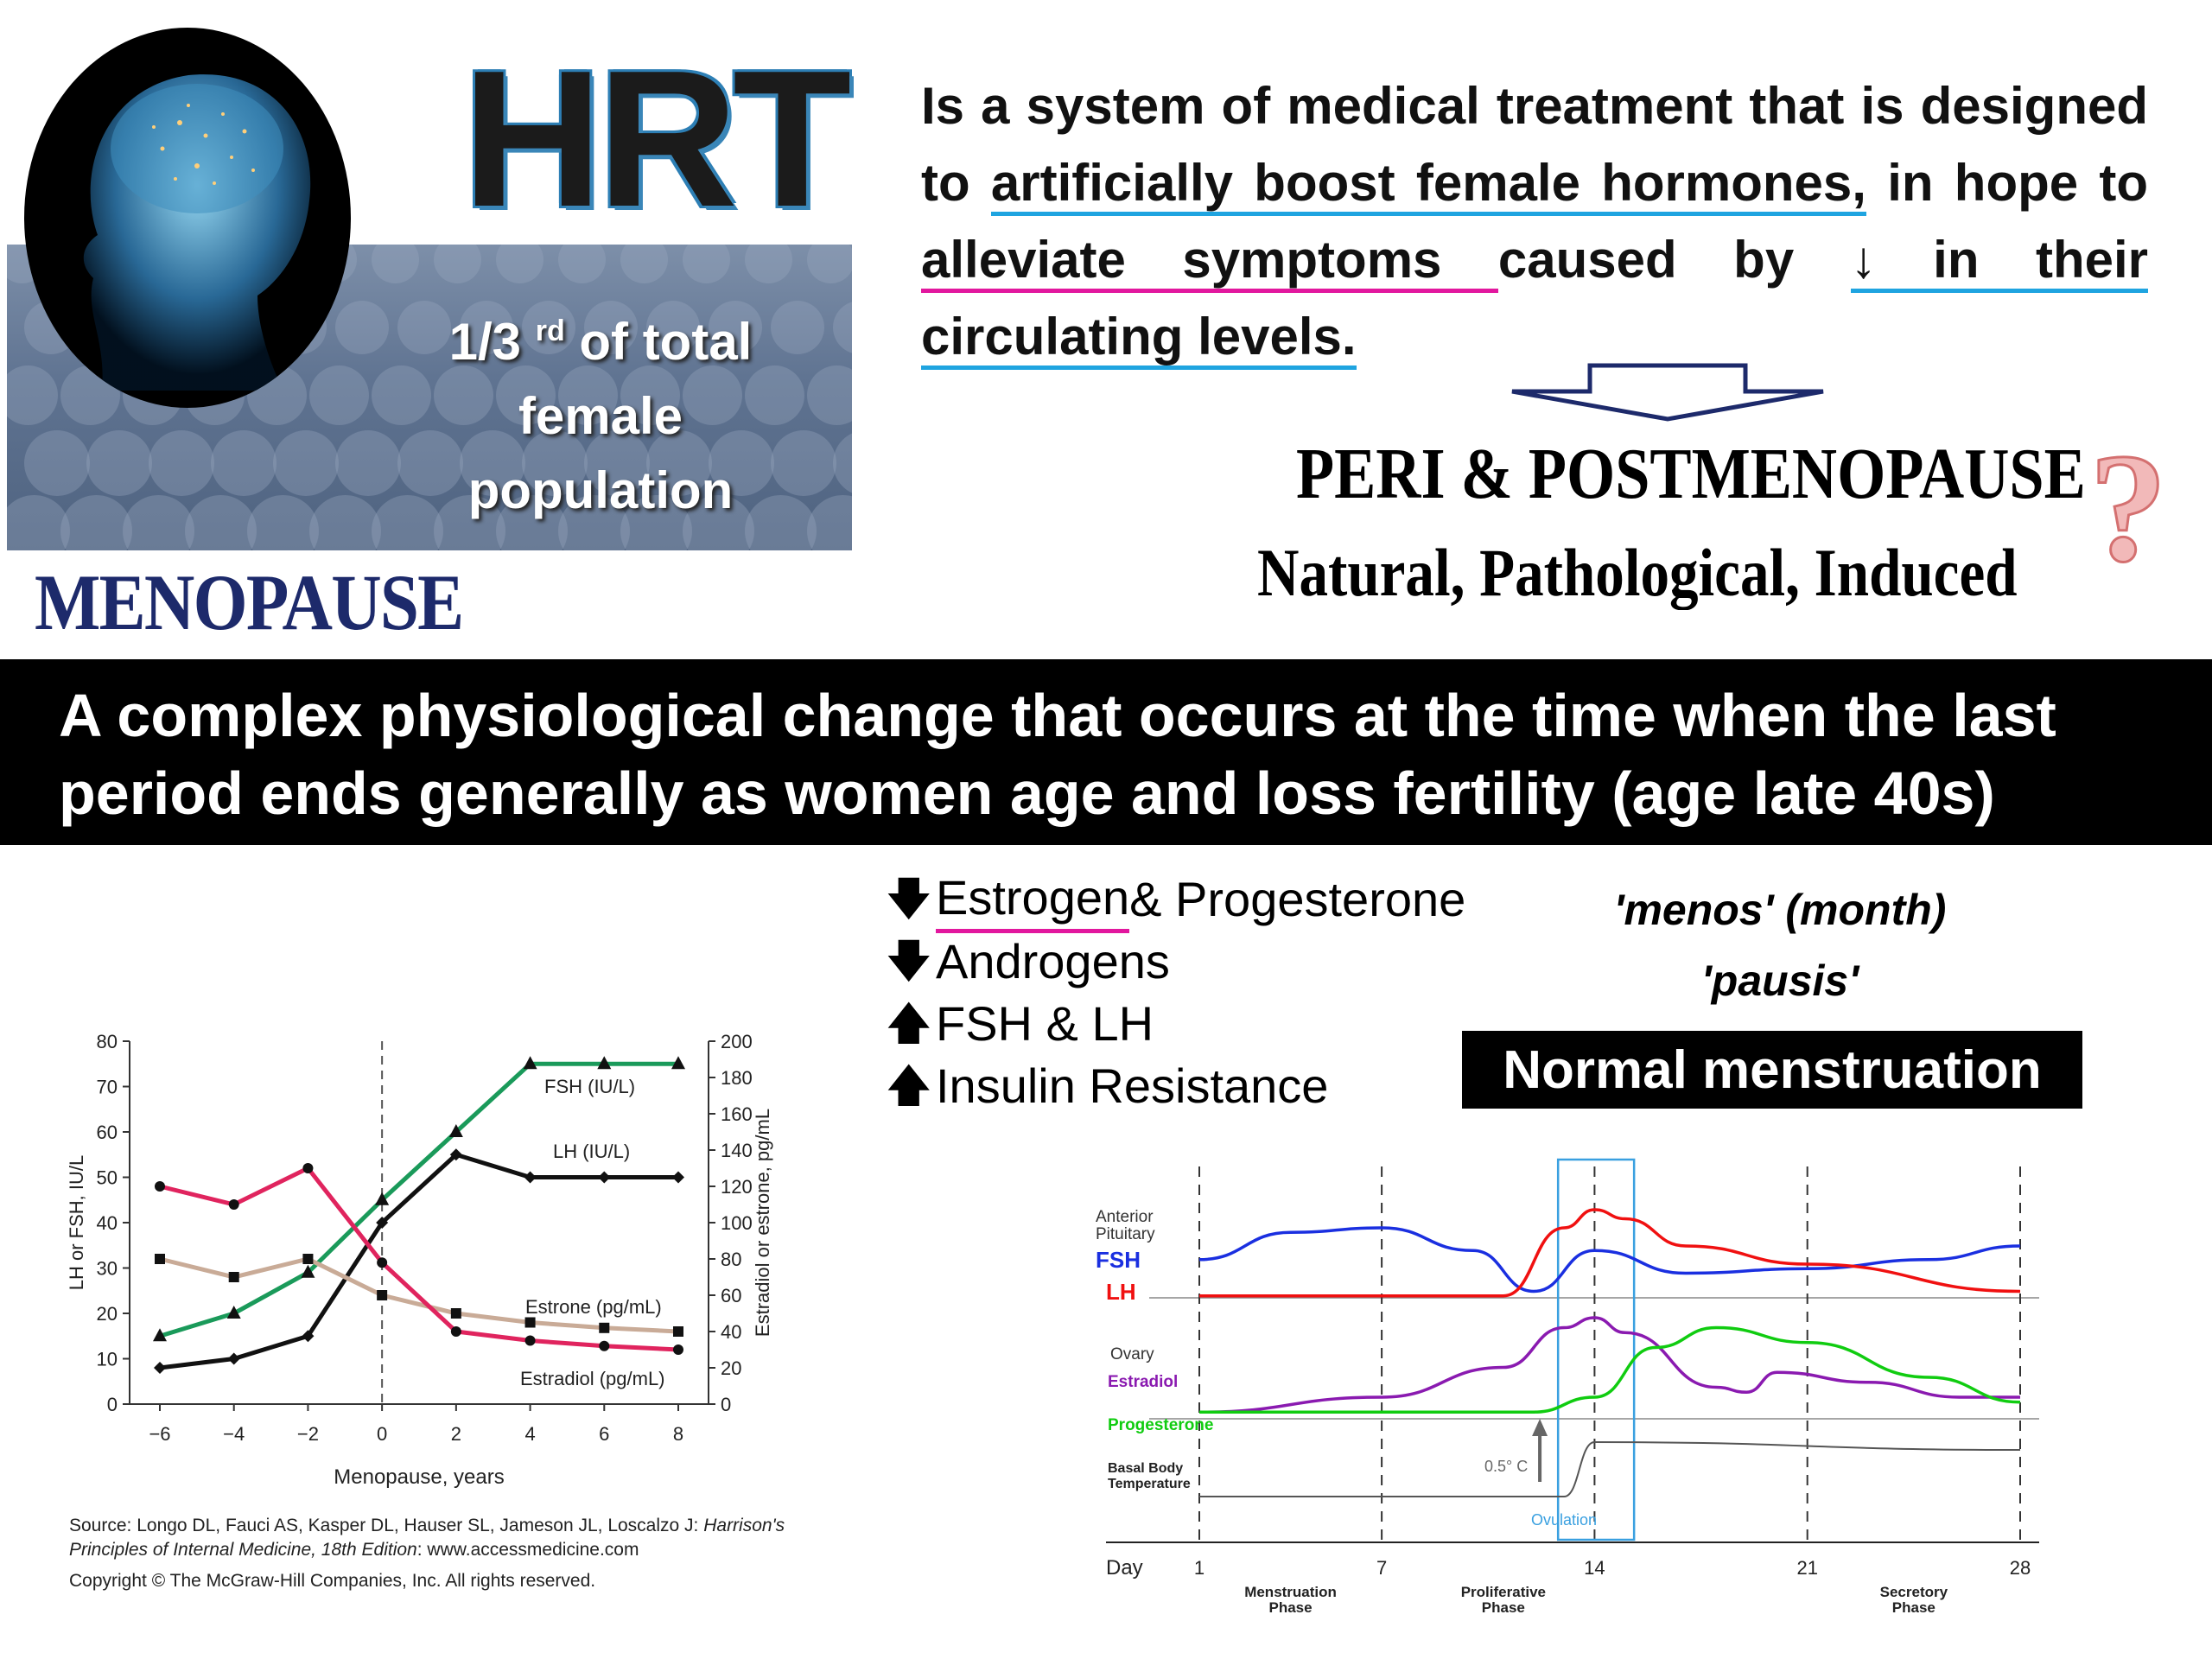 This screenshot has height=1659, width=2212. What do you see at coordinates (731, 1295) in the screenshot?
I see `y2-tick-label: 60` at bounding box center [731, 1295].